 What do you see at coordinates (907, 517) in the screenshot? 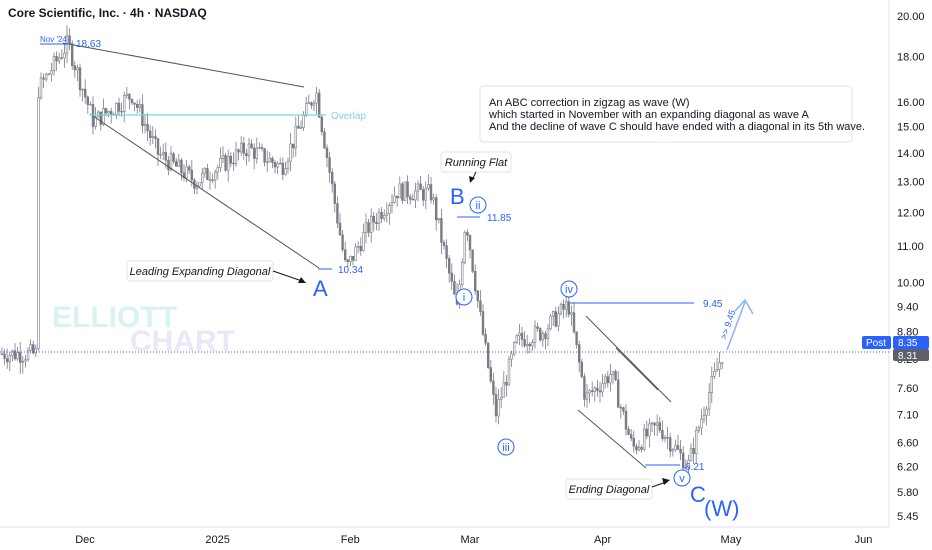
I see `y-tick-label: 5.45` at bounding box center [907, 517].